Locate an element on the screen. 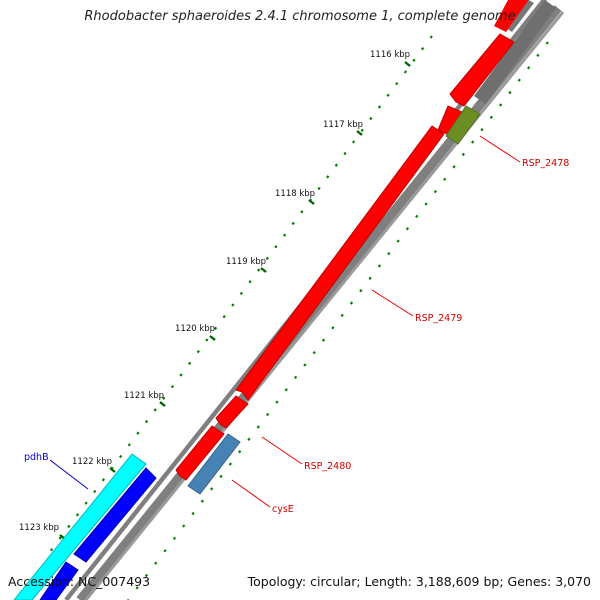  gene-RSP_2480-feature is located at coordinates (232, 412).